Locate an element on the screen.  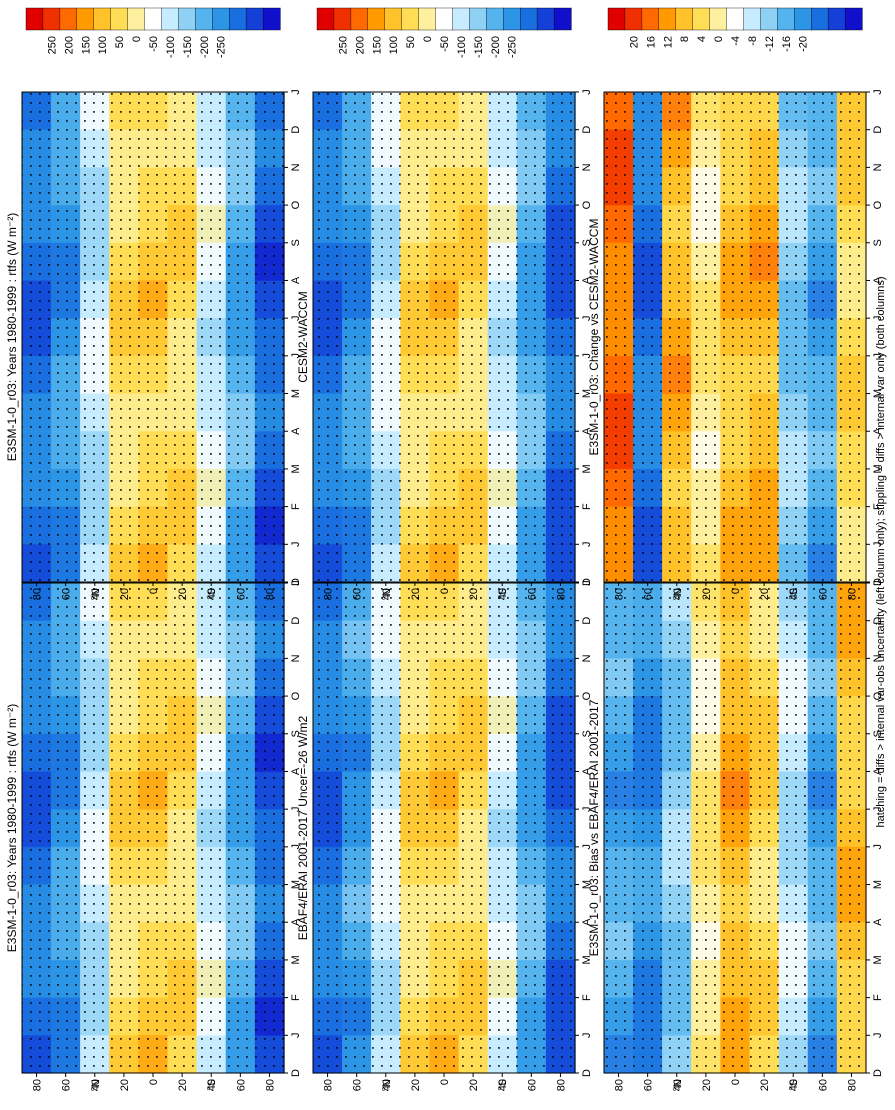
lat-hemisphere-north: °N is located at coordinates (96, 1085).